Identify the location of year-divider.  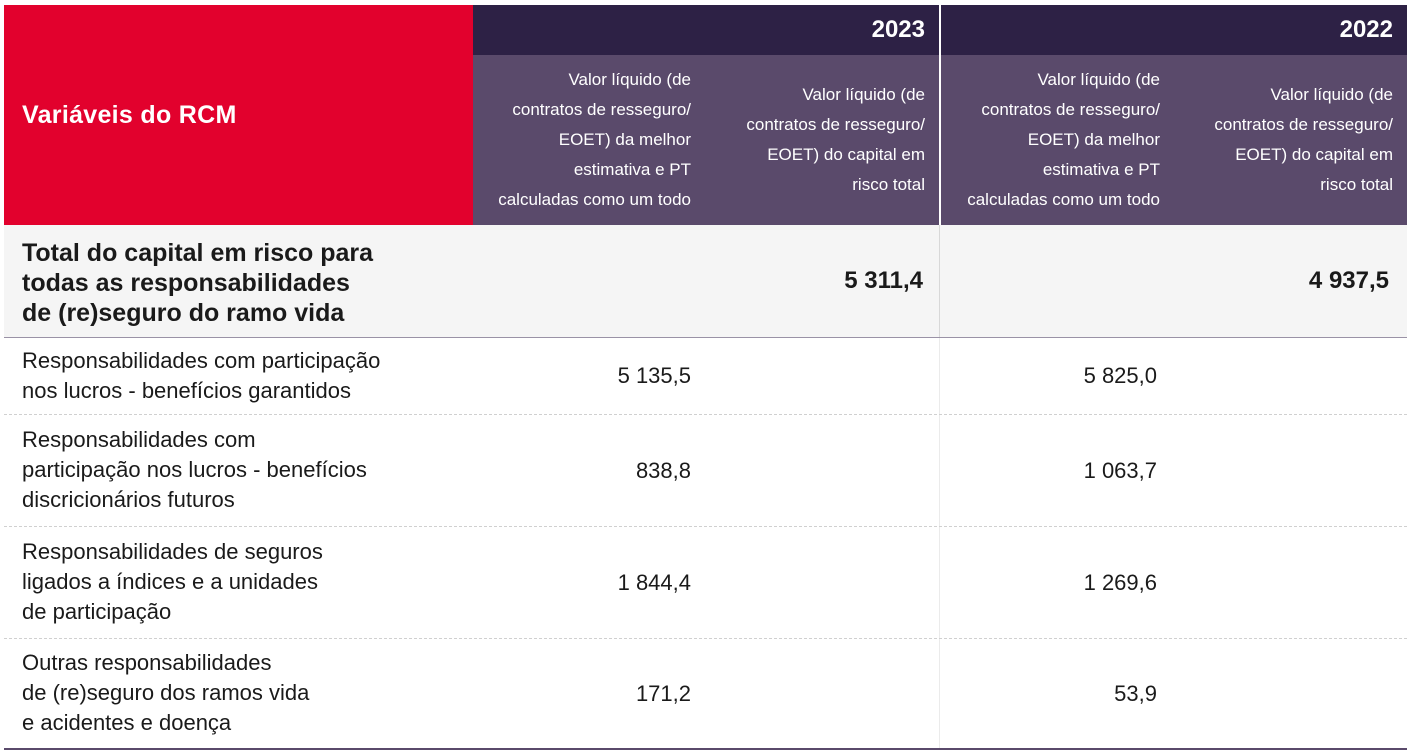
(940, 115).